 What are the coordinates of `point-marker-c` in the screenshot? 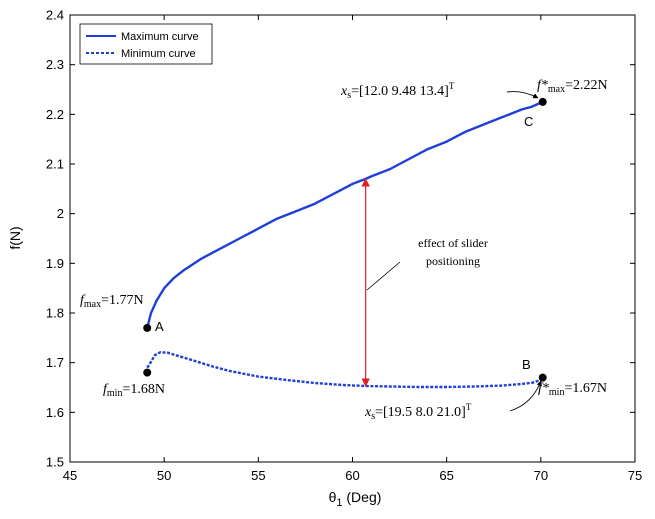 It's located at (542, 101).